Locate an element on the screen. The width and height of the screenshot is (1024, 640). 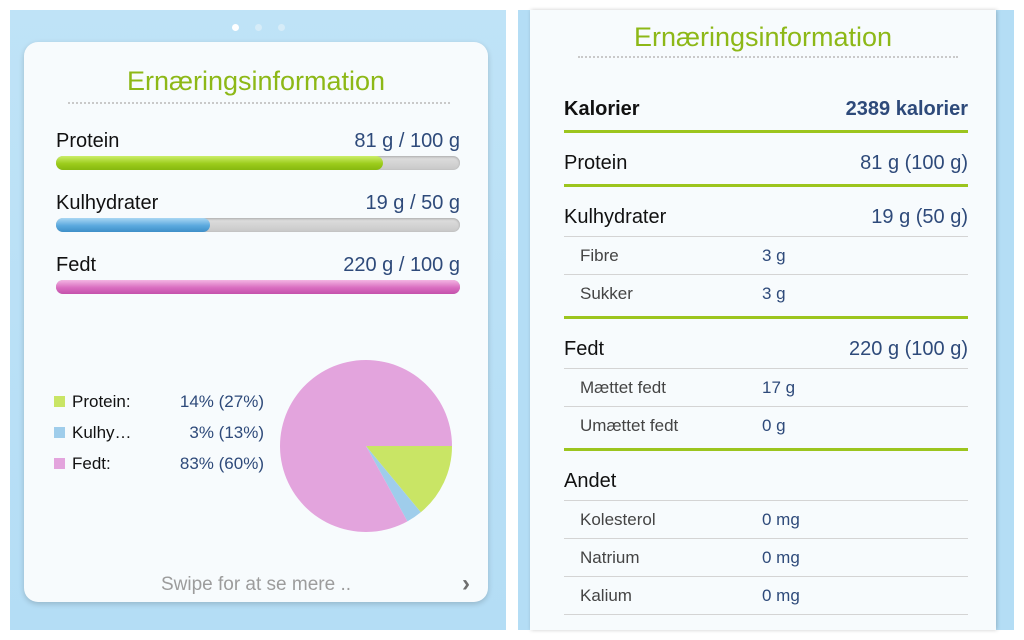
macro-fat: Fedt 220 g / 100 g is located at coordinates (258, 278).